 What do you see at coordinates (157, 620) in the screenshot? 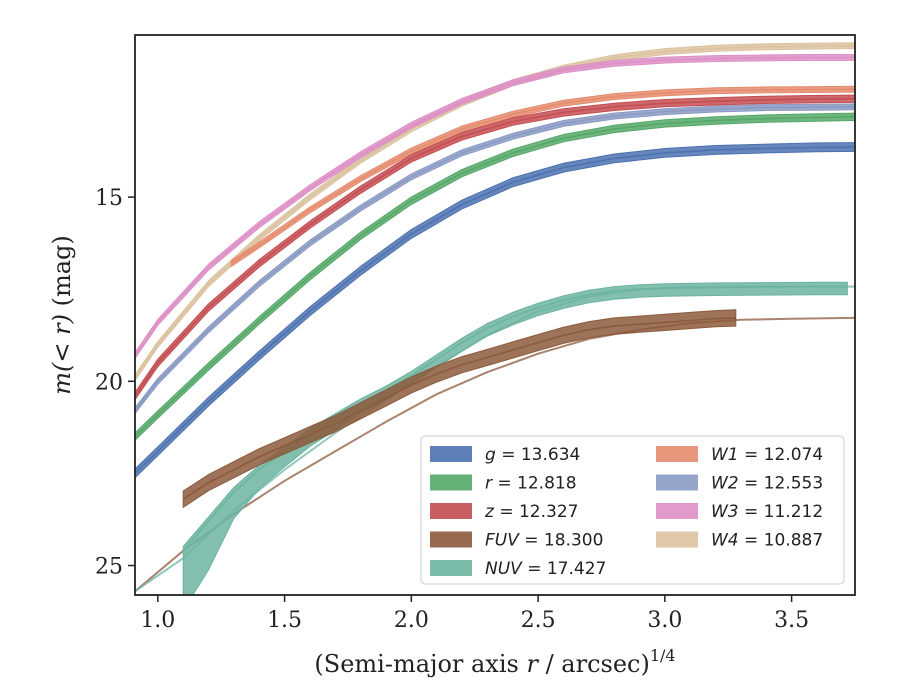
I see `x-tick-label: 1.0` at bounding box center [157, 620].